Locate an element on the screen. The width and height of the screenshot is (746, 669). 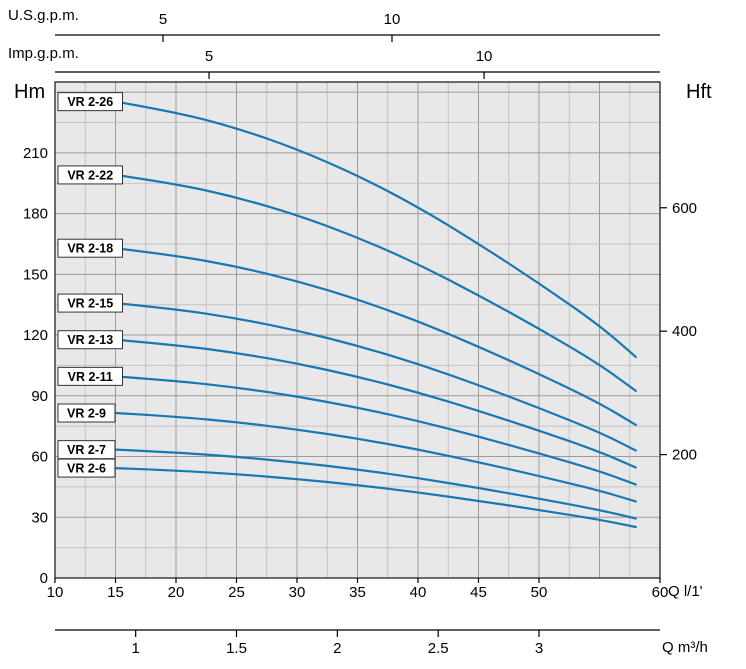
y-tick-label-m: 210 is located at coordinates (35, 153).